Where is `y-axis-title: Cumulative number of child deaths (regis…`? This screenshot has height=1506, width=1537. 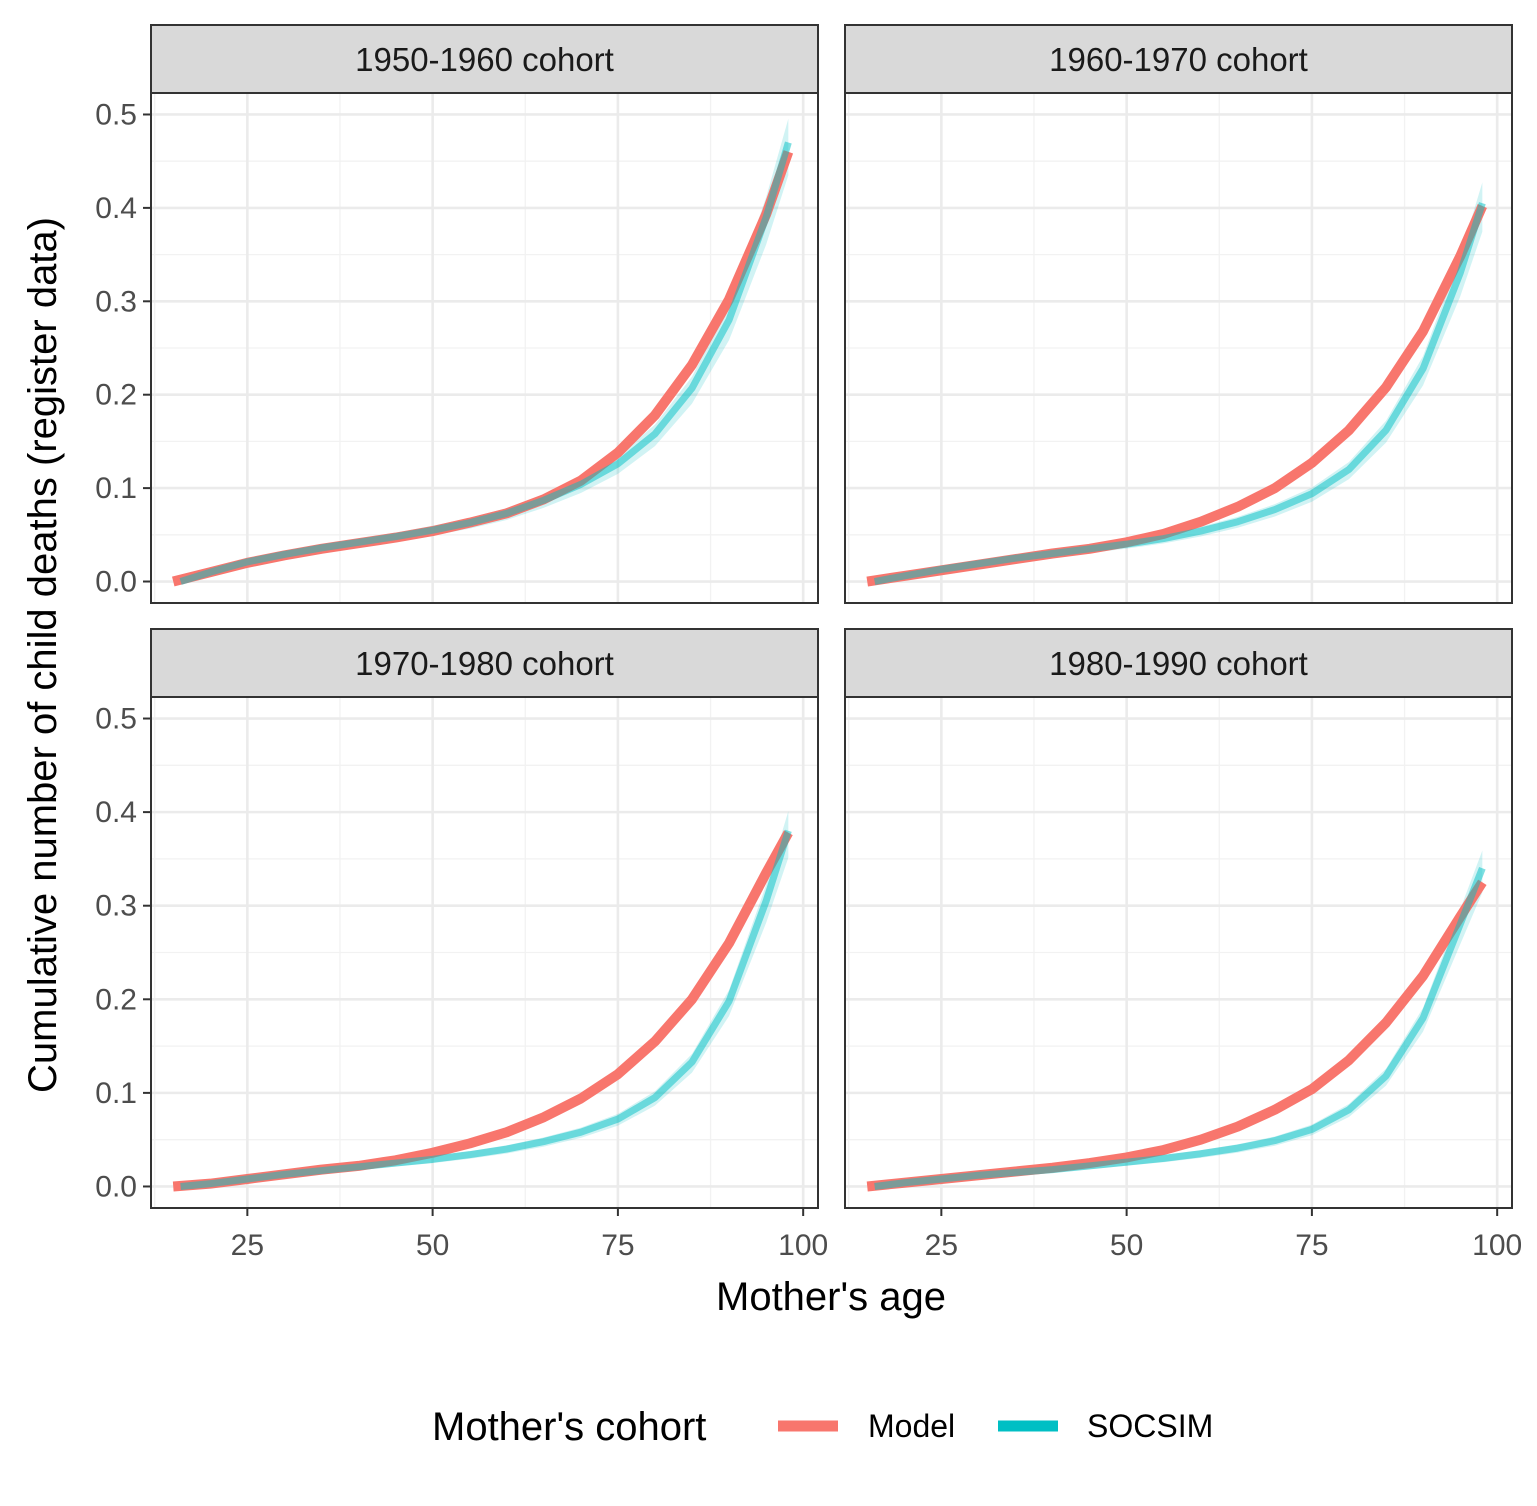 y-axis-title: Cumulative number of child deaths (regis… is located at coordinates (43, 655).